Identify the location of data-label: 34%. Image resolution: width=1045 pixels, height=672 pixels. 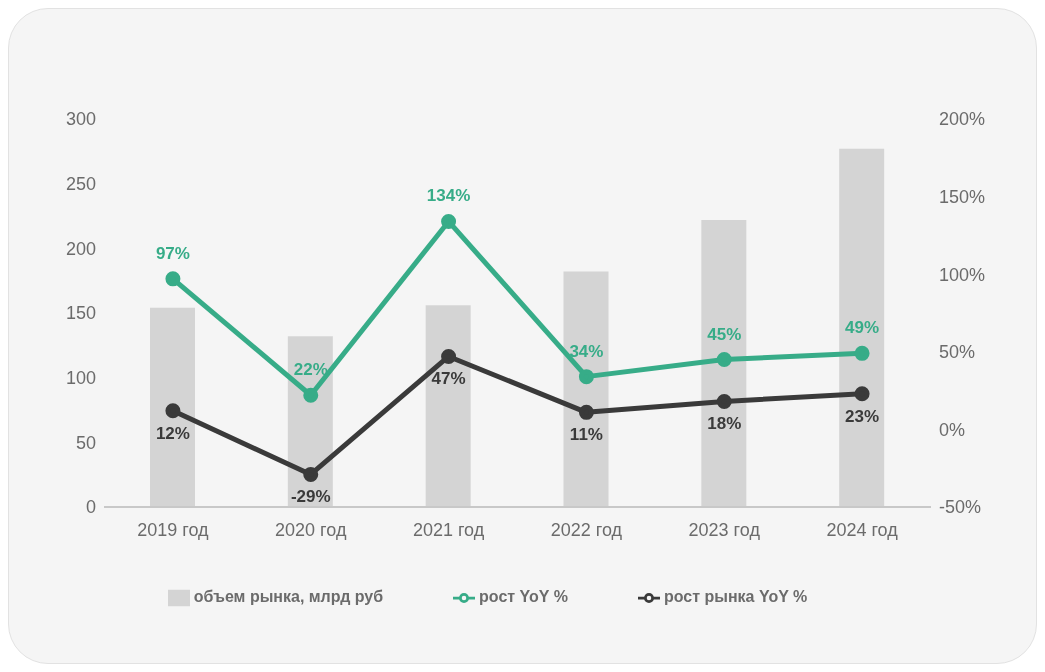
(586, 351).